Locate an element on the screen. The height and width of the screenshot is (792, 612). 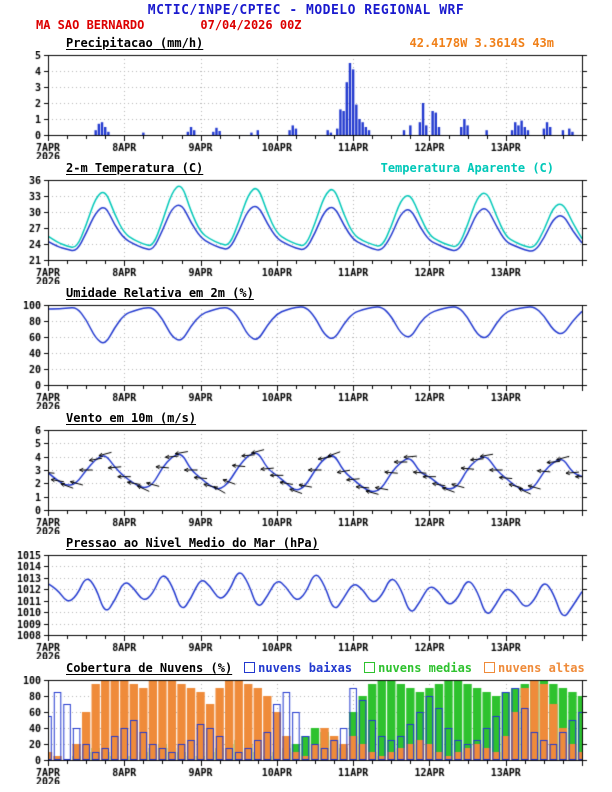
low-cloud-legend-label: nuvens baixas is located at coordinates (305, 667).